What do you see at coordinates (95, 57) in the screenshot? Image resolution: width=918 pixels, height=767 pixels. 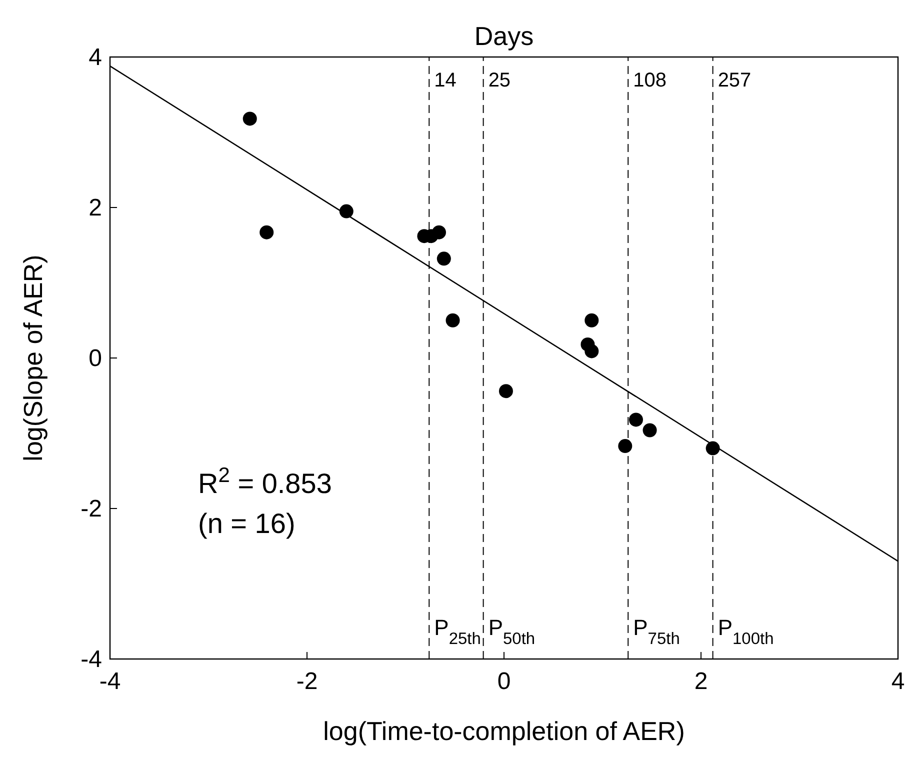 I see `y-tick-label: 4` at bounding box center [95, 57].